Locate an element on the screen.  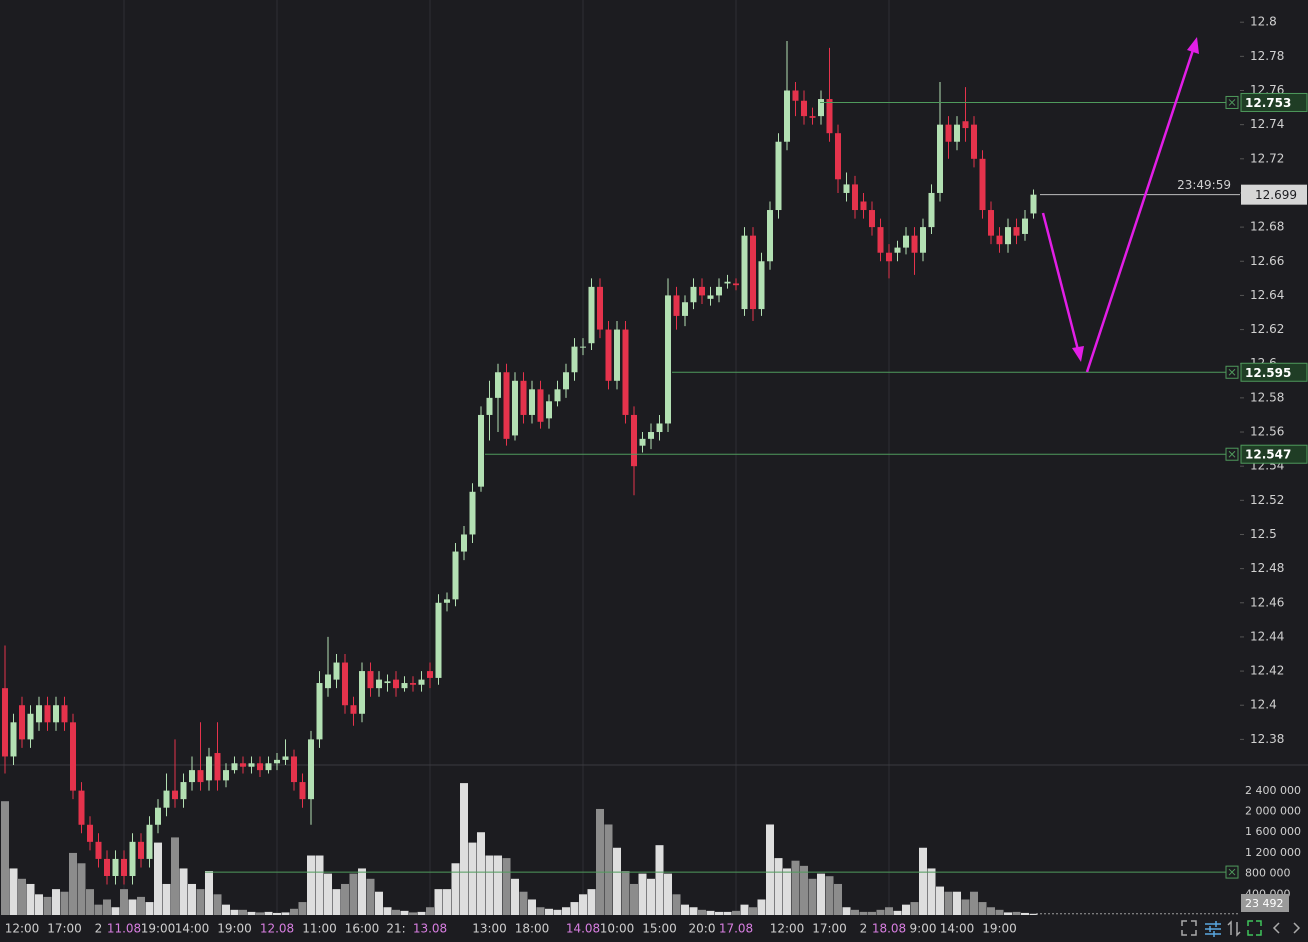
scale-button is located at coordinates (1234, 928).